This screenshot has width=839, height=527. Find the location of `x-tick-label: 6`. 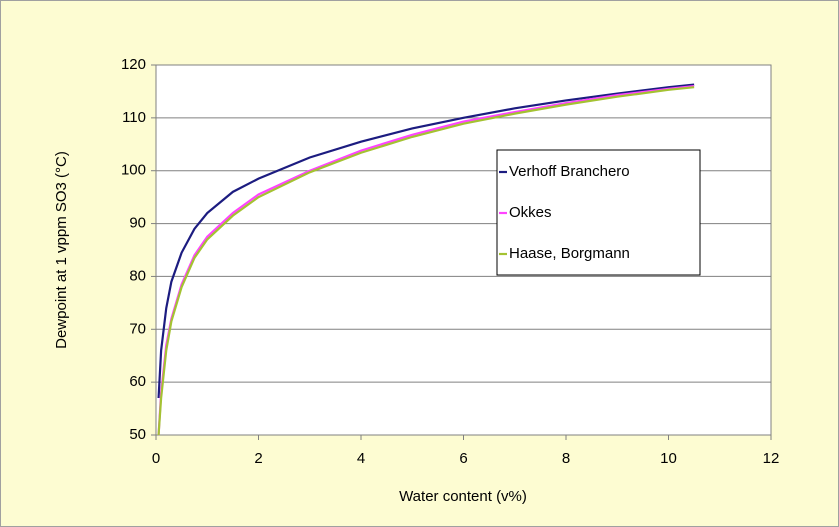

x-tick-label: 6 is located at coordinates (463, 458).